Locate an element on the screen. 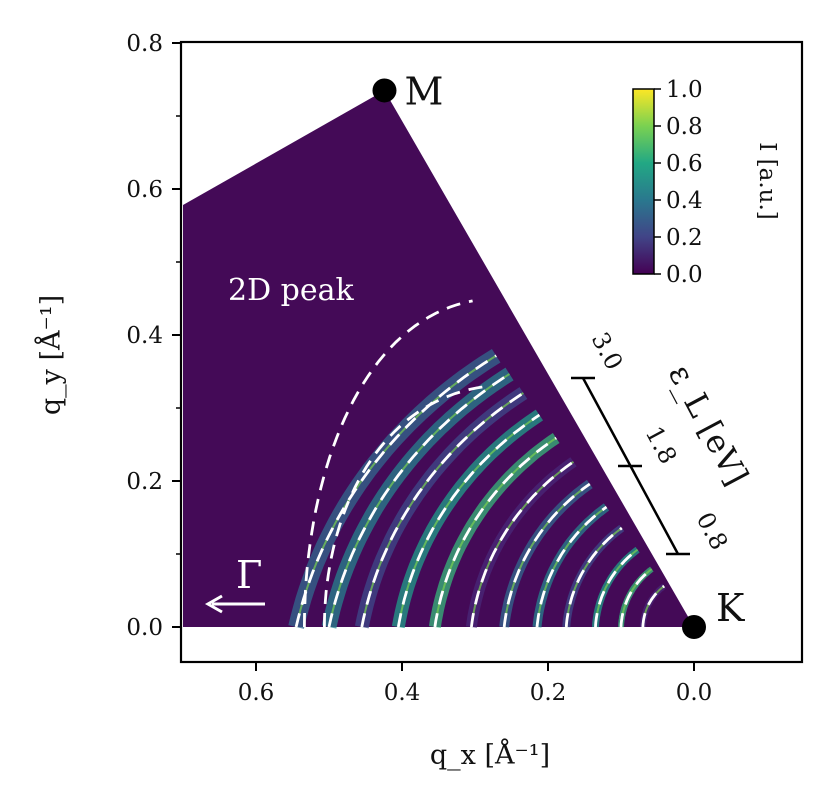  x-tick-label-2: 0.2 is located at coordinates (548, 693).